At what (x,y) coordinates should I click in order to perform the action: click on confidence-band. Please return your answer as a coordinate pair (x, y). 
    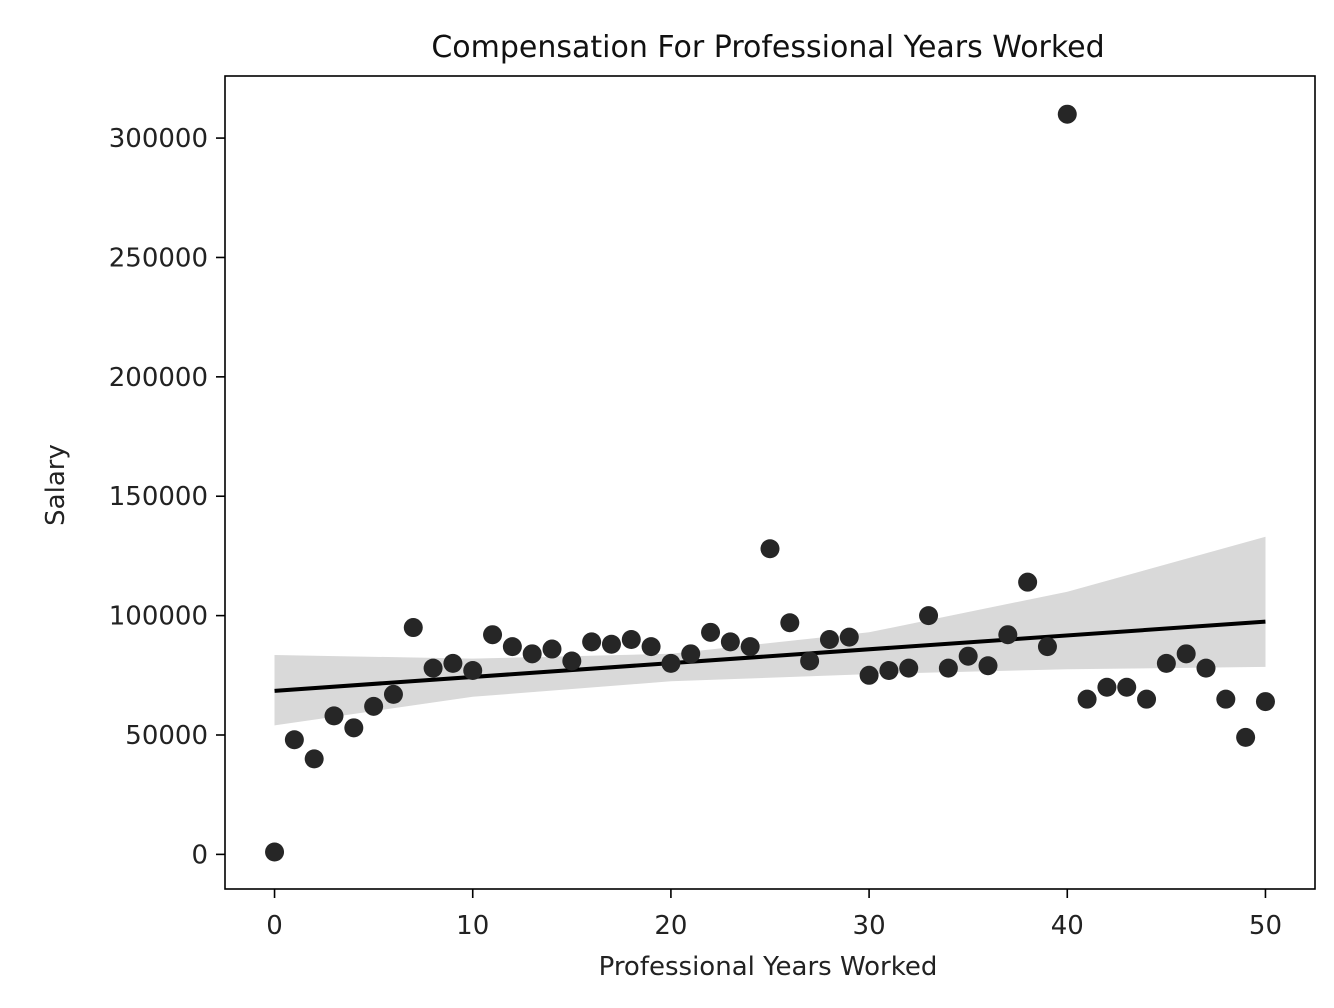
    Looking at the image, I should click on (770, 631).